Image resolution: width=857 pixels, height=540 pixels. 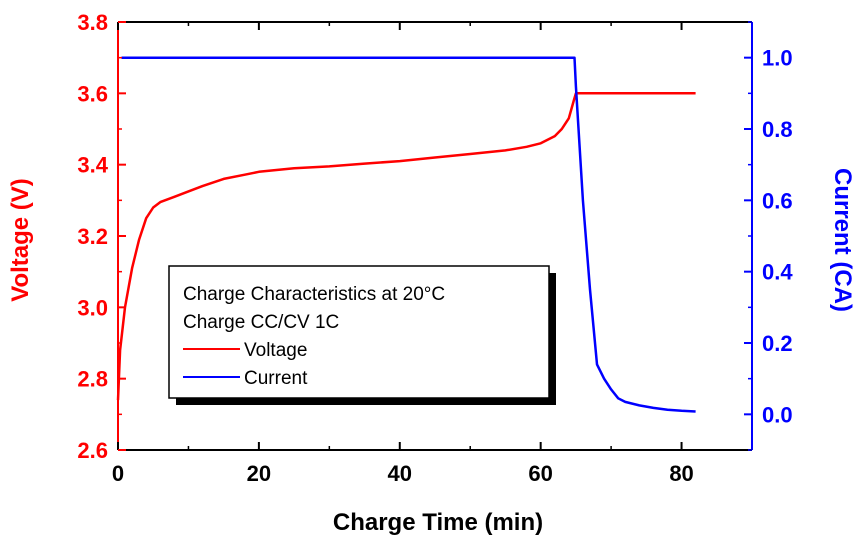 I want to click on y-right-tick-label: 0.8, so click(x=777, y=129).